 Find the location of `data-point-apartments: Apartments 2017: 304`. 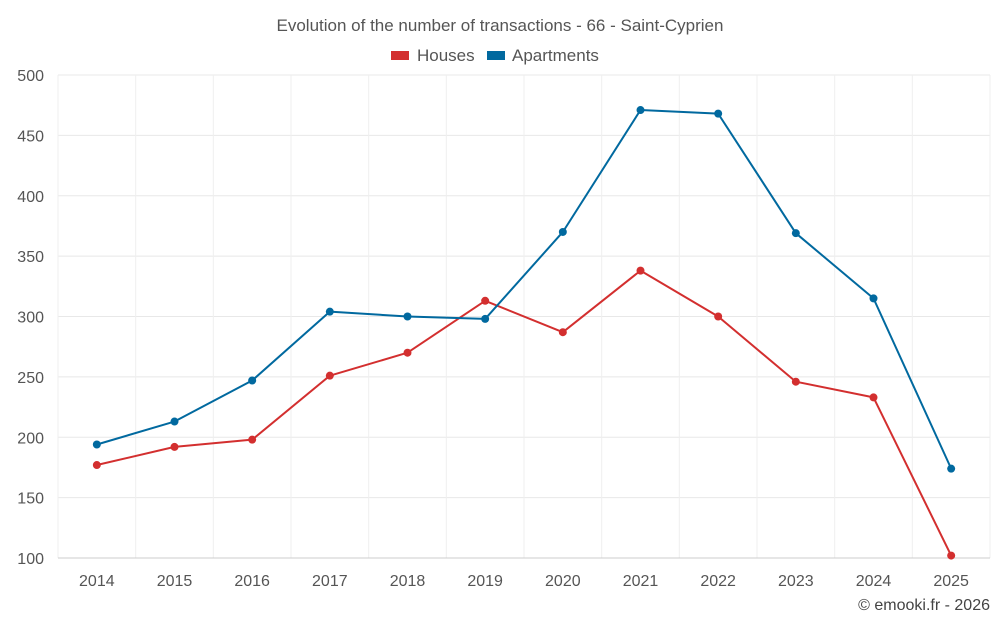

data-point-apartments: Apartments 2017: 304 is located at coordinates (329, 311).